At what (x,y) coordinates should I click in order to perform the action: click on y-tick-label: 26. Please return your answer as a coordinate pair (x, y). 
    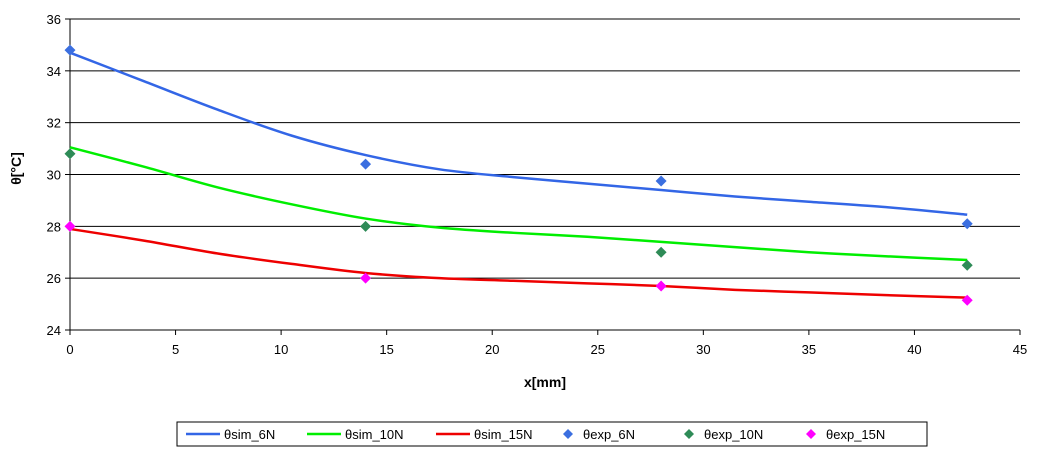
    Looking at the image, I should click on (54, 278).